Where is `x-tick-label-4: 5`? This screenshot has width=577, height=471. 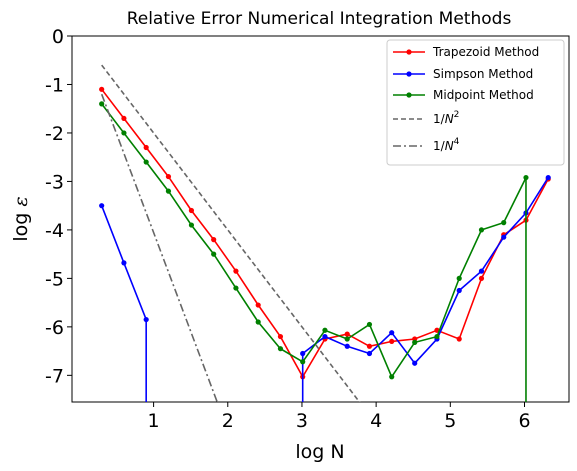 x-tick-label-4: 5 is located at coordinates (450, 421).